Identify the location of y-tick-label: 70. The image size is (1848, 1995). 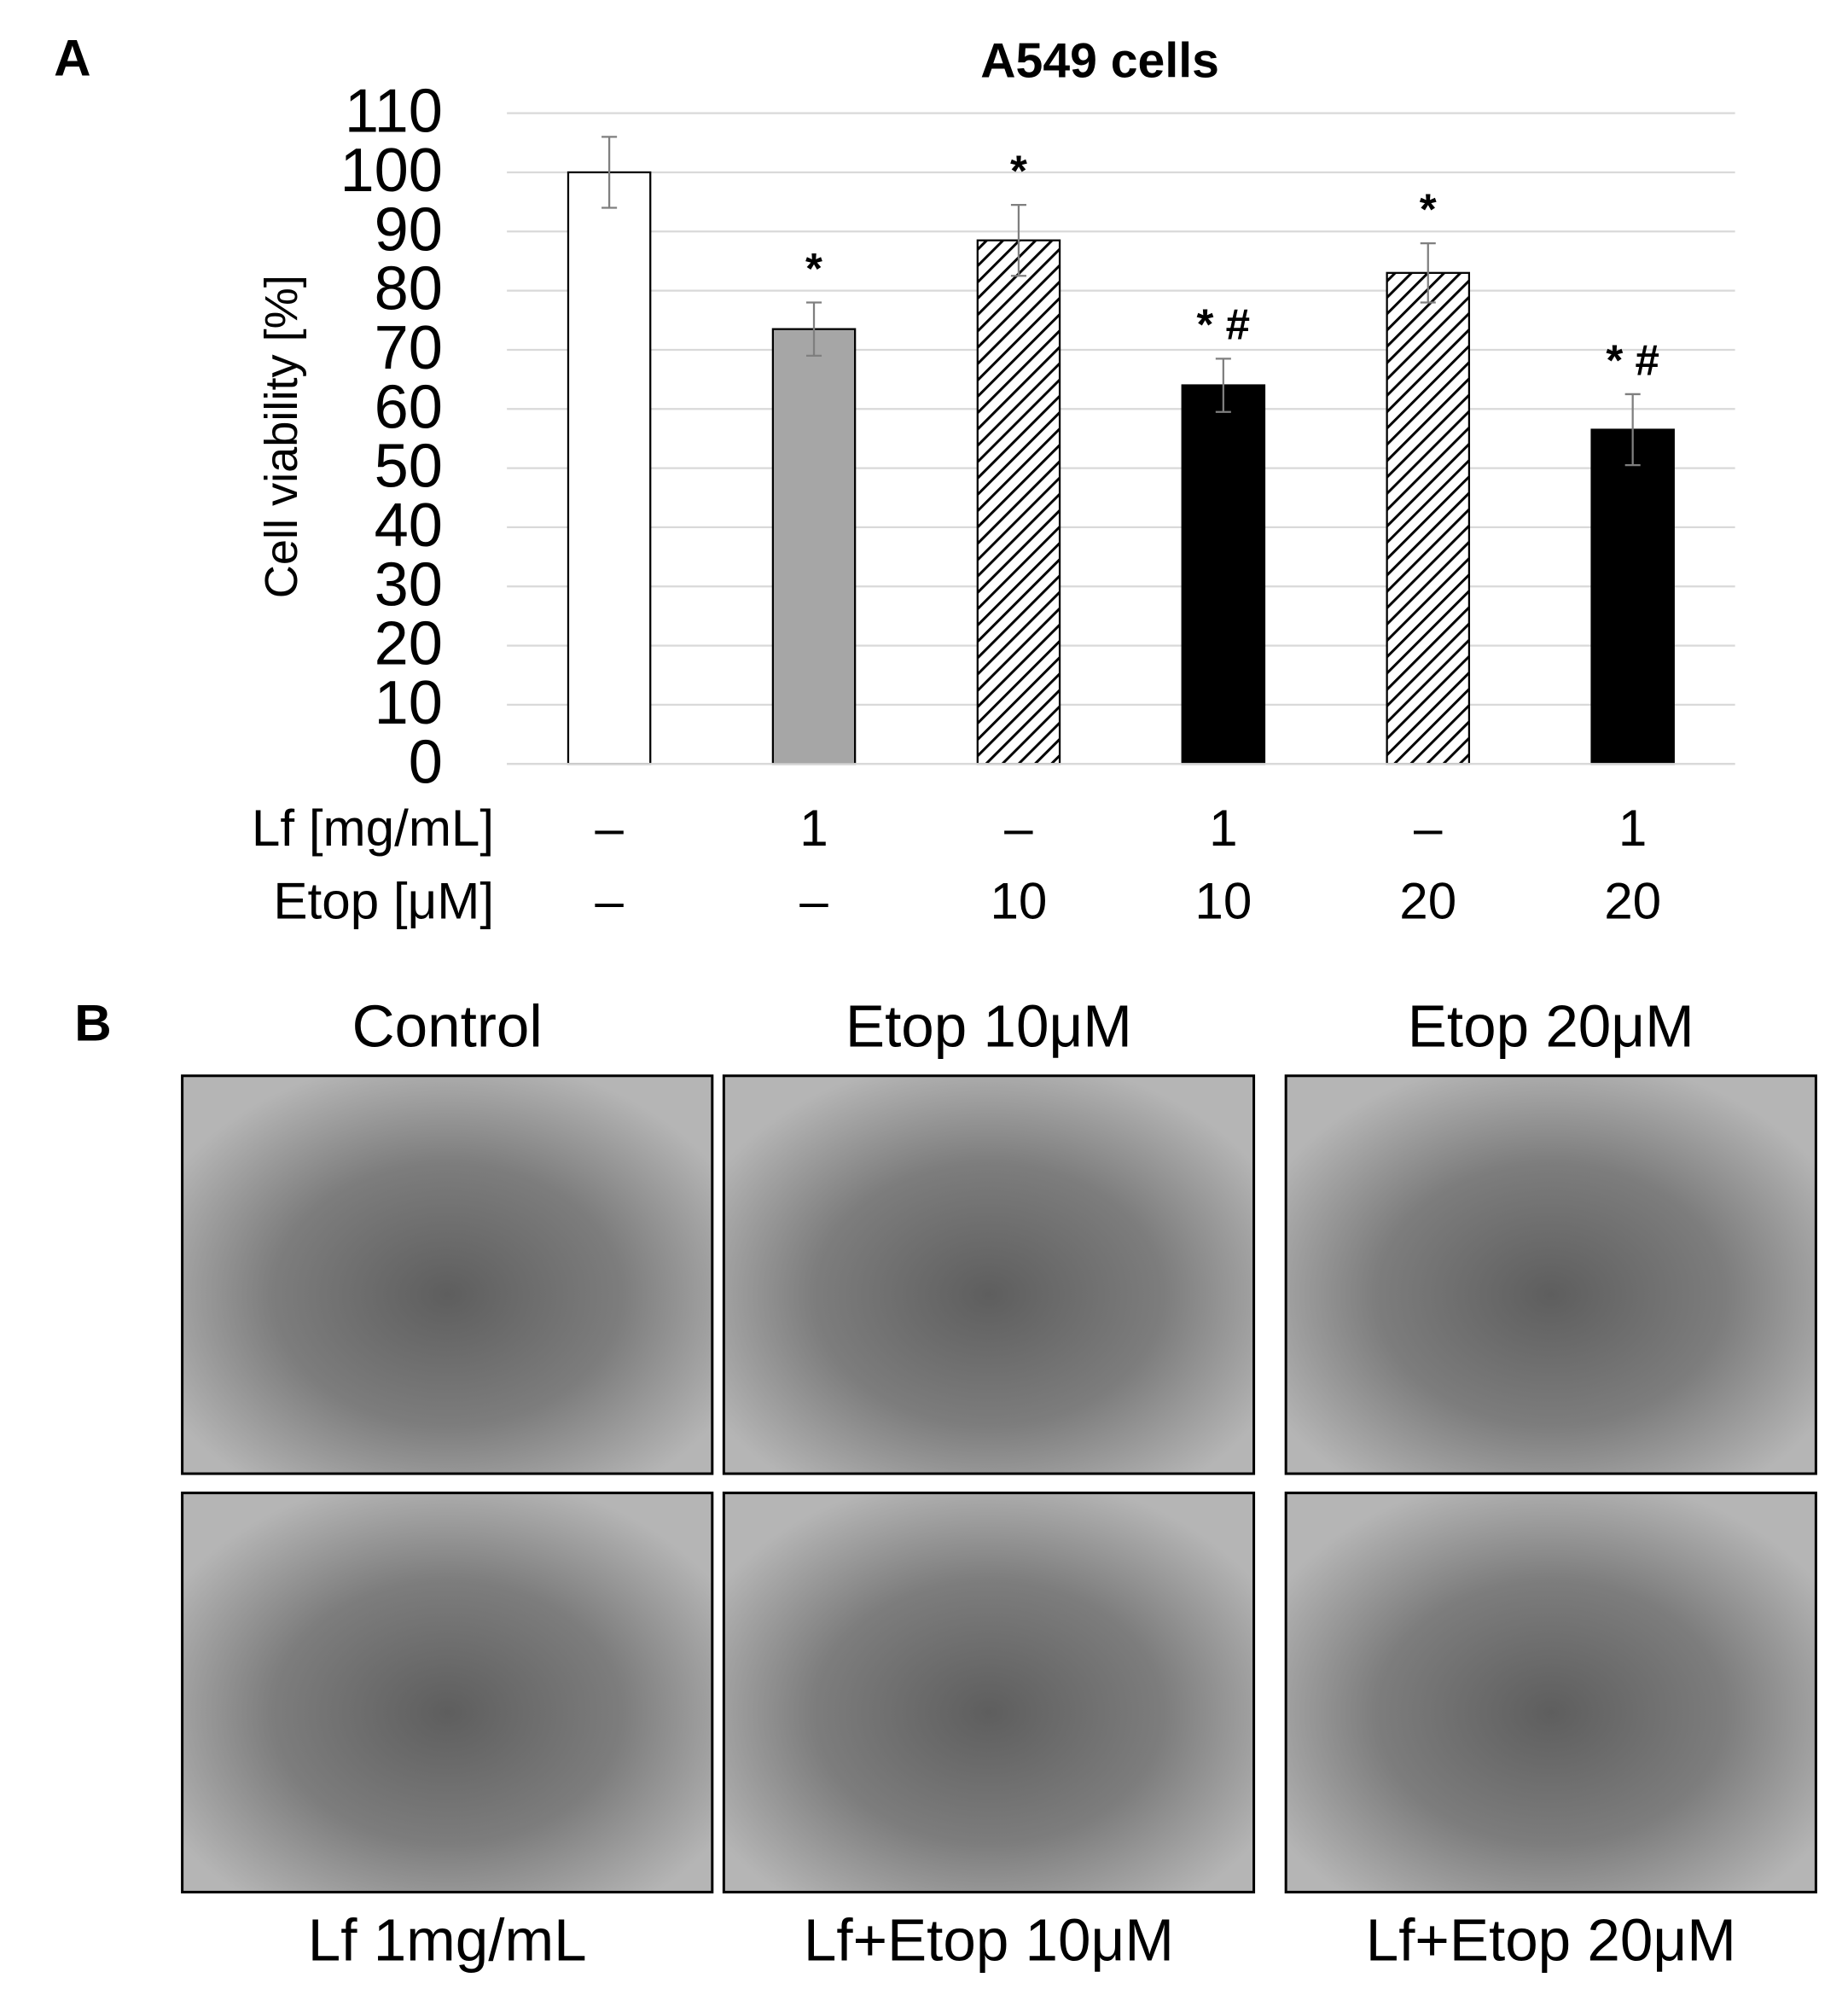
(409, 348).